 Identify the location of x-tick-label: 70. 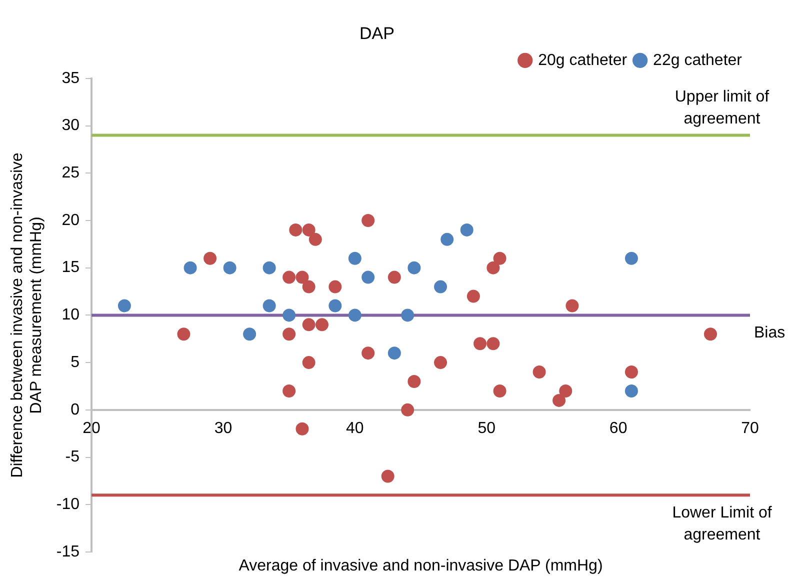
(750, 428).